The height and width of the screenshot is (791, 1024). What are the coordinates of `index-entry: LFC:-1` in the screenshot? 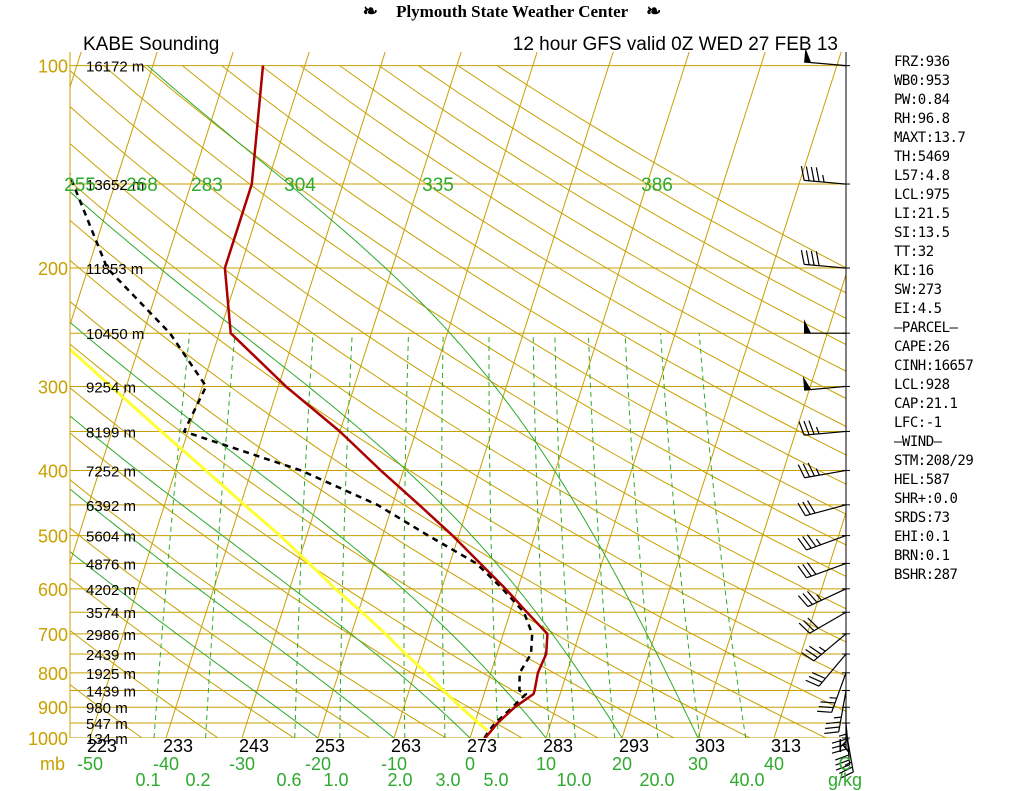 It's located at (918, 423).